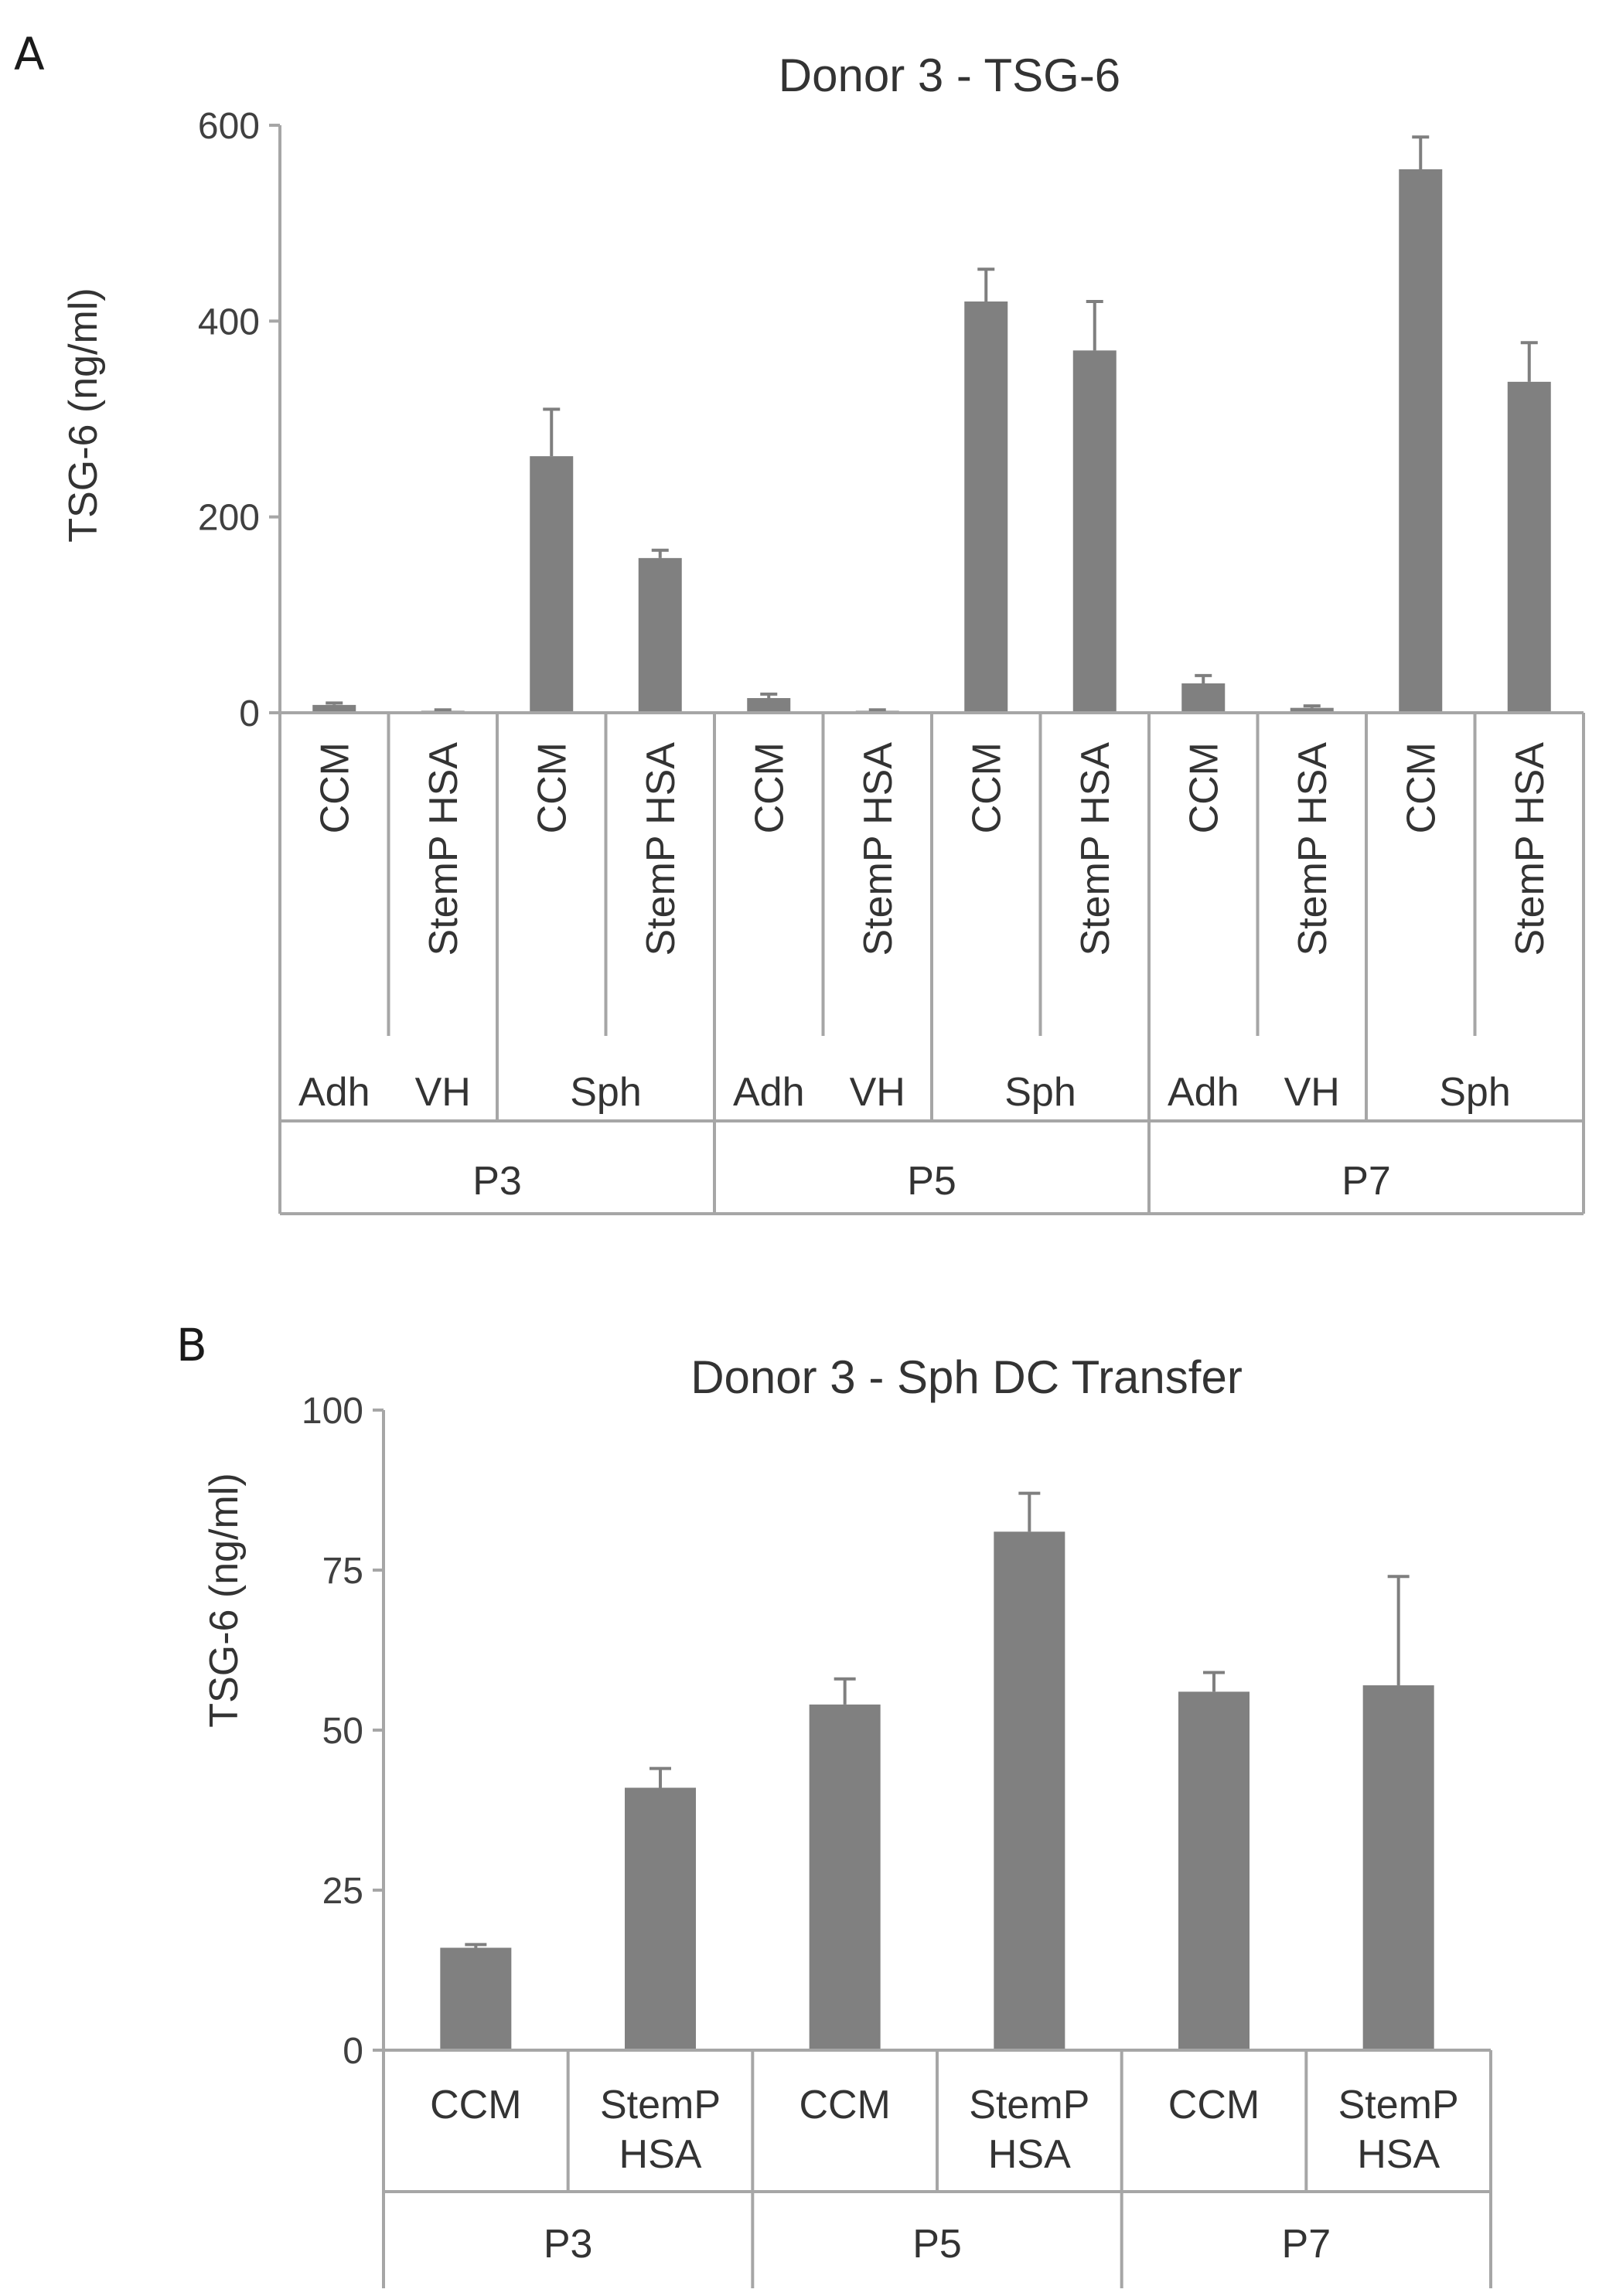  I want to click on panel-a-letter: A, so click(29, 54).